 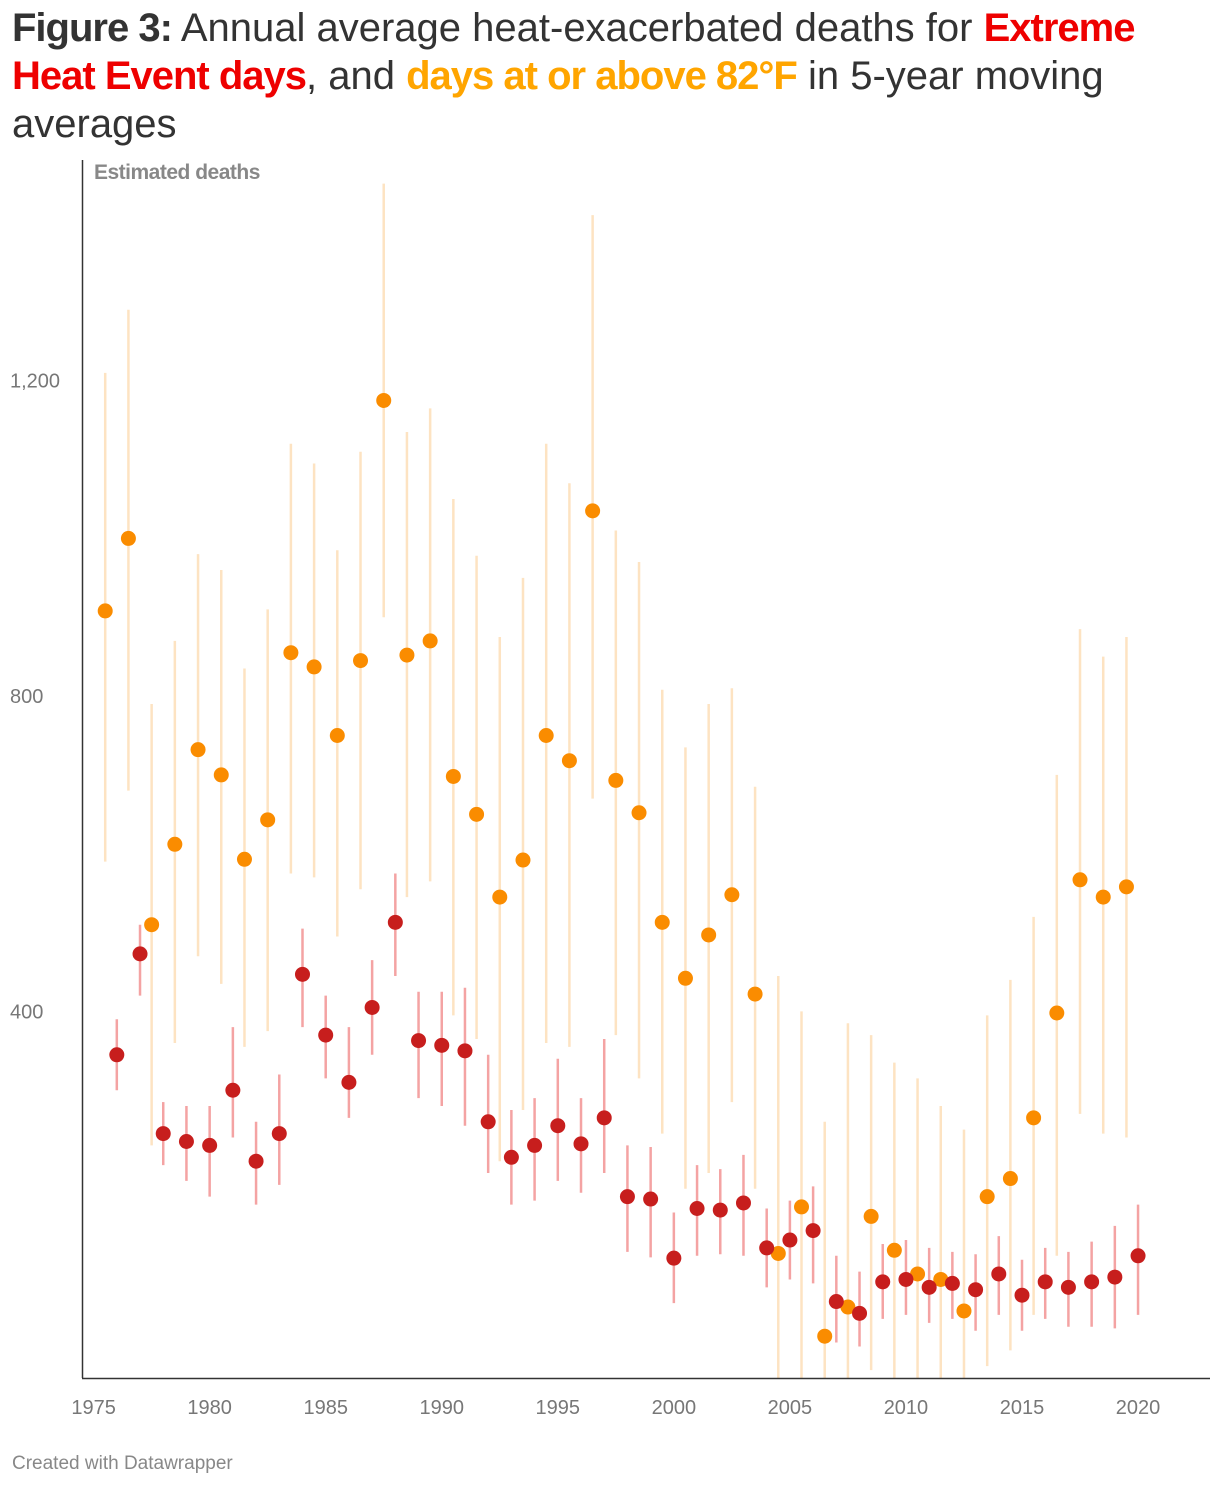 I want to click on x-tick-label: 2005, so click(x=790, y=1408).